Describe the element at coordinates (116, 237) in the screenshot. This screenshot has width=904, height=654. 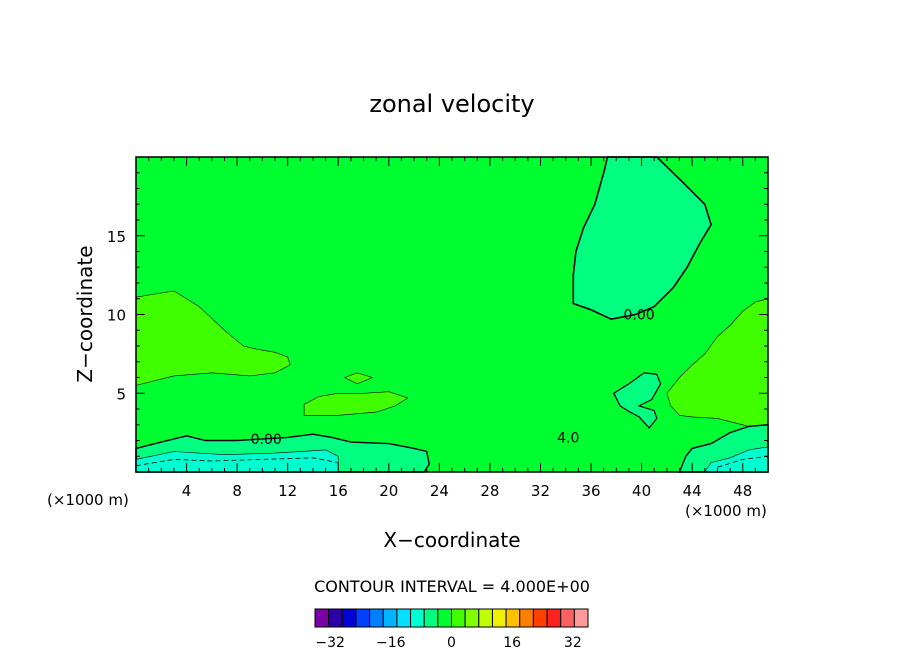
I see `y-tick-label: 15` at that location.